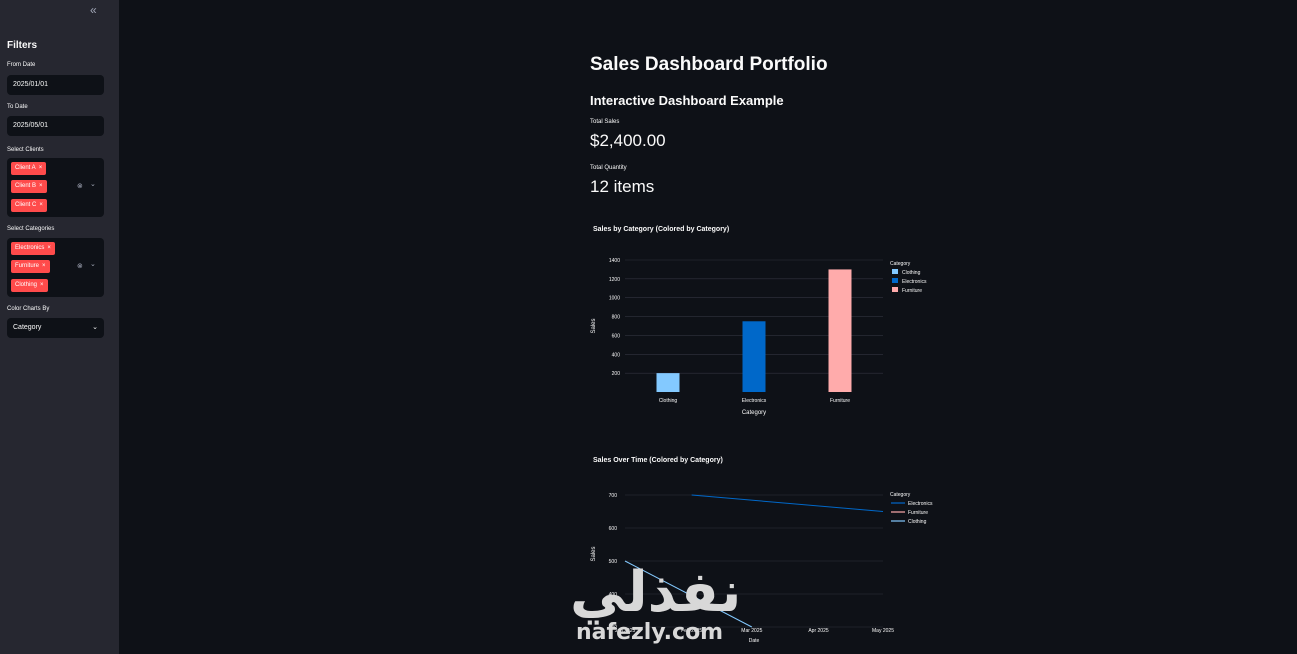  What do you see at coordinates (687, 100) in the screenshot?
I see `page-subtitle: Interactive Dashboard Example` at bounding box center [687, 100].